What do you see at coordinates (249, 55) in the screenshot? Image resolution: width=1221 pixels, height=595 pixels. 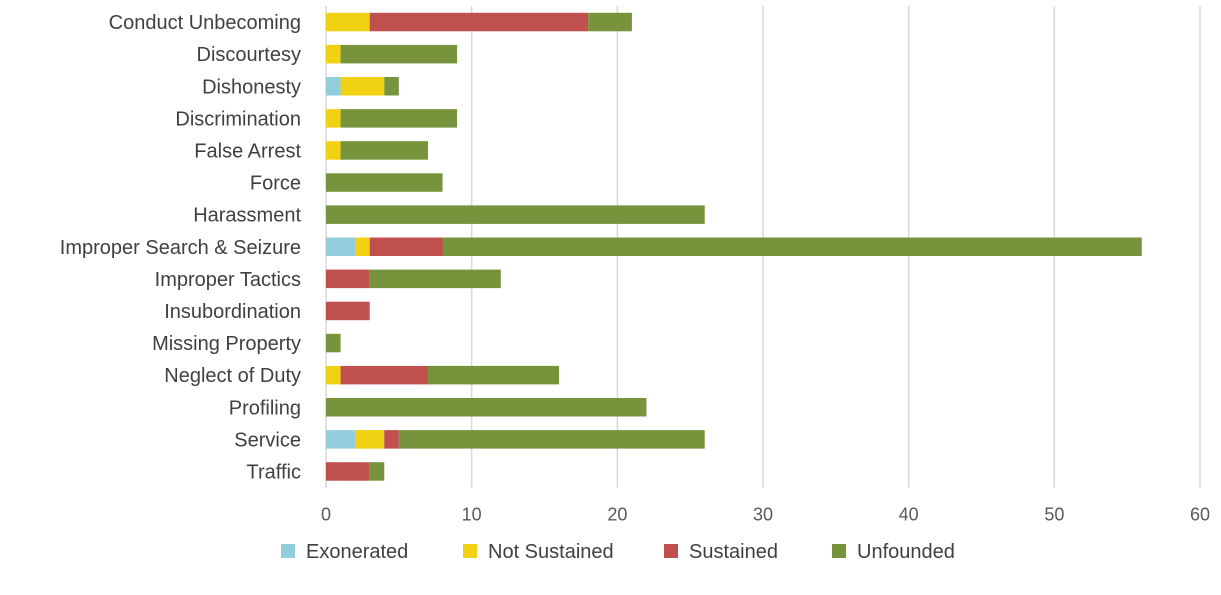 I see `category-label: Discourtesy` at bounding box center [249, 55].